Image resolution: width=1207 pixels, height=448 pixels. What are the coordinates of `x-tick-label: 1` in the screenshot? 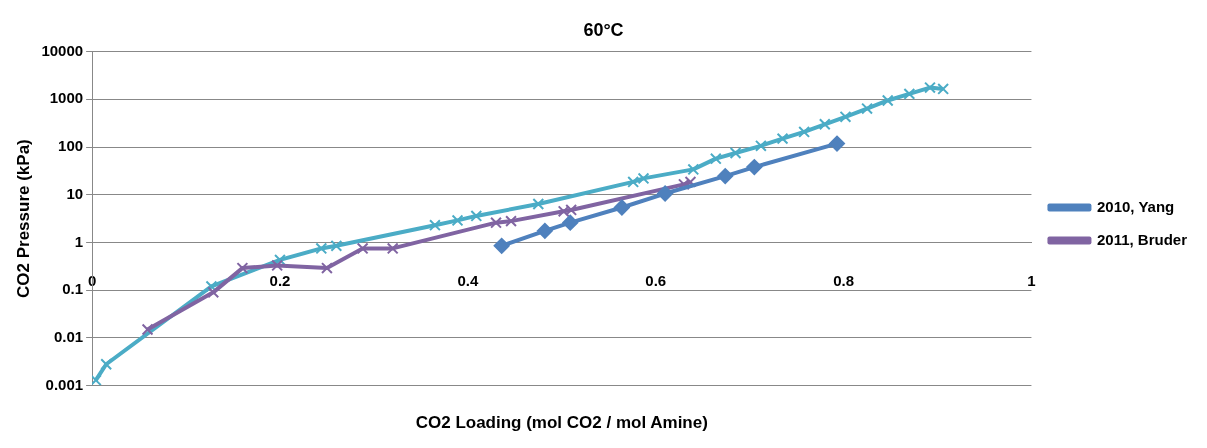 It's located at (1031, 280).